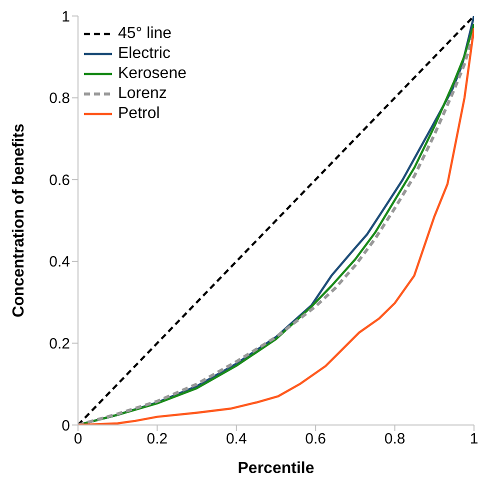 The width and height of the screenshot is (493, 491). Describe the element at coordinates (142, 94) in the screenshot. I see `legend-label: Lorenz` at that location.